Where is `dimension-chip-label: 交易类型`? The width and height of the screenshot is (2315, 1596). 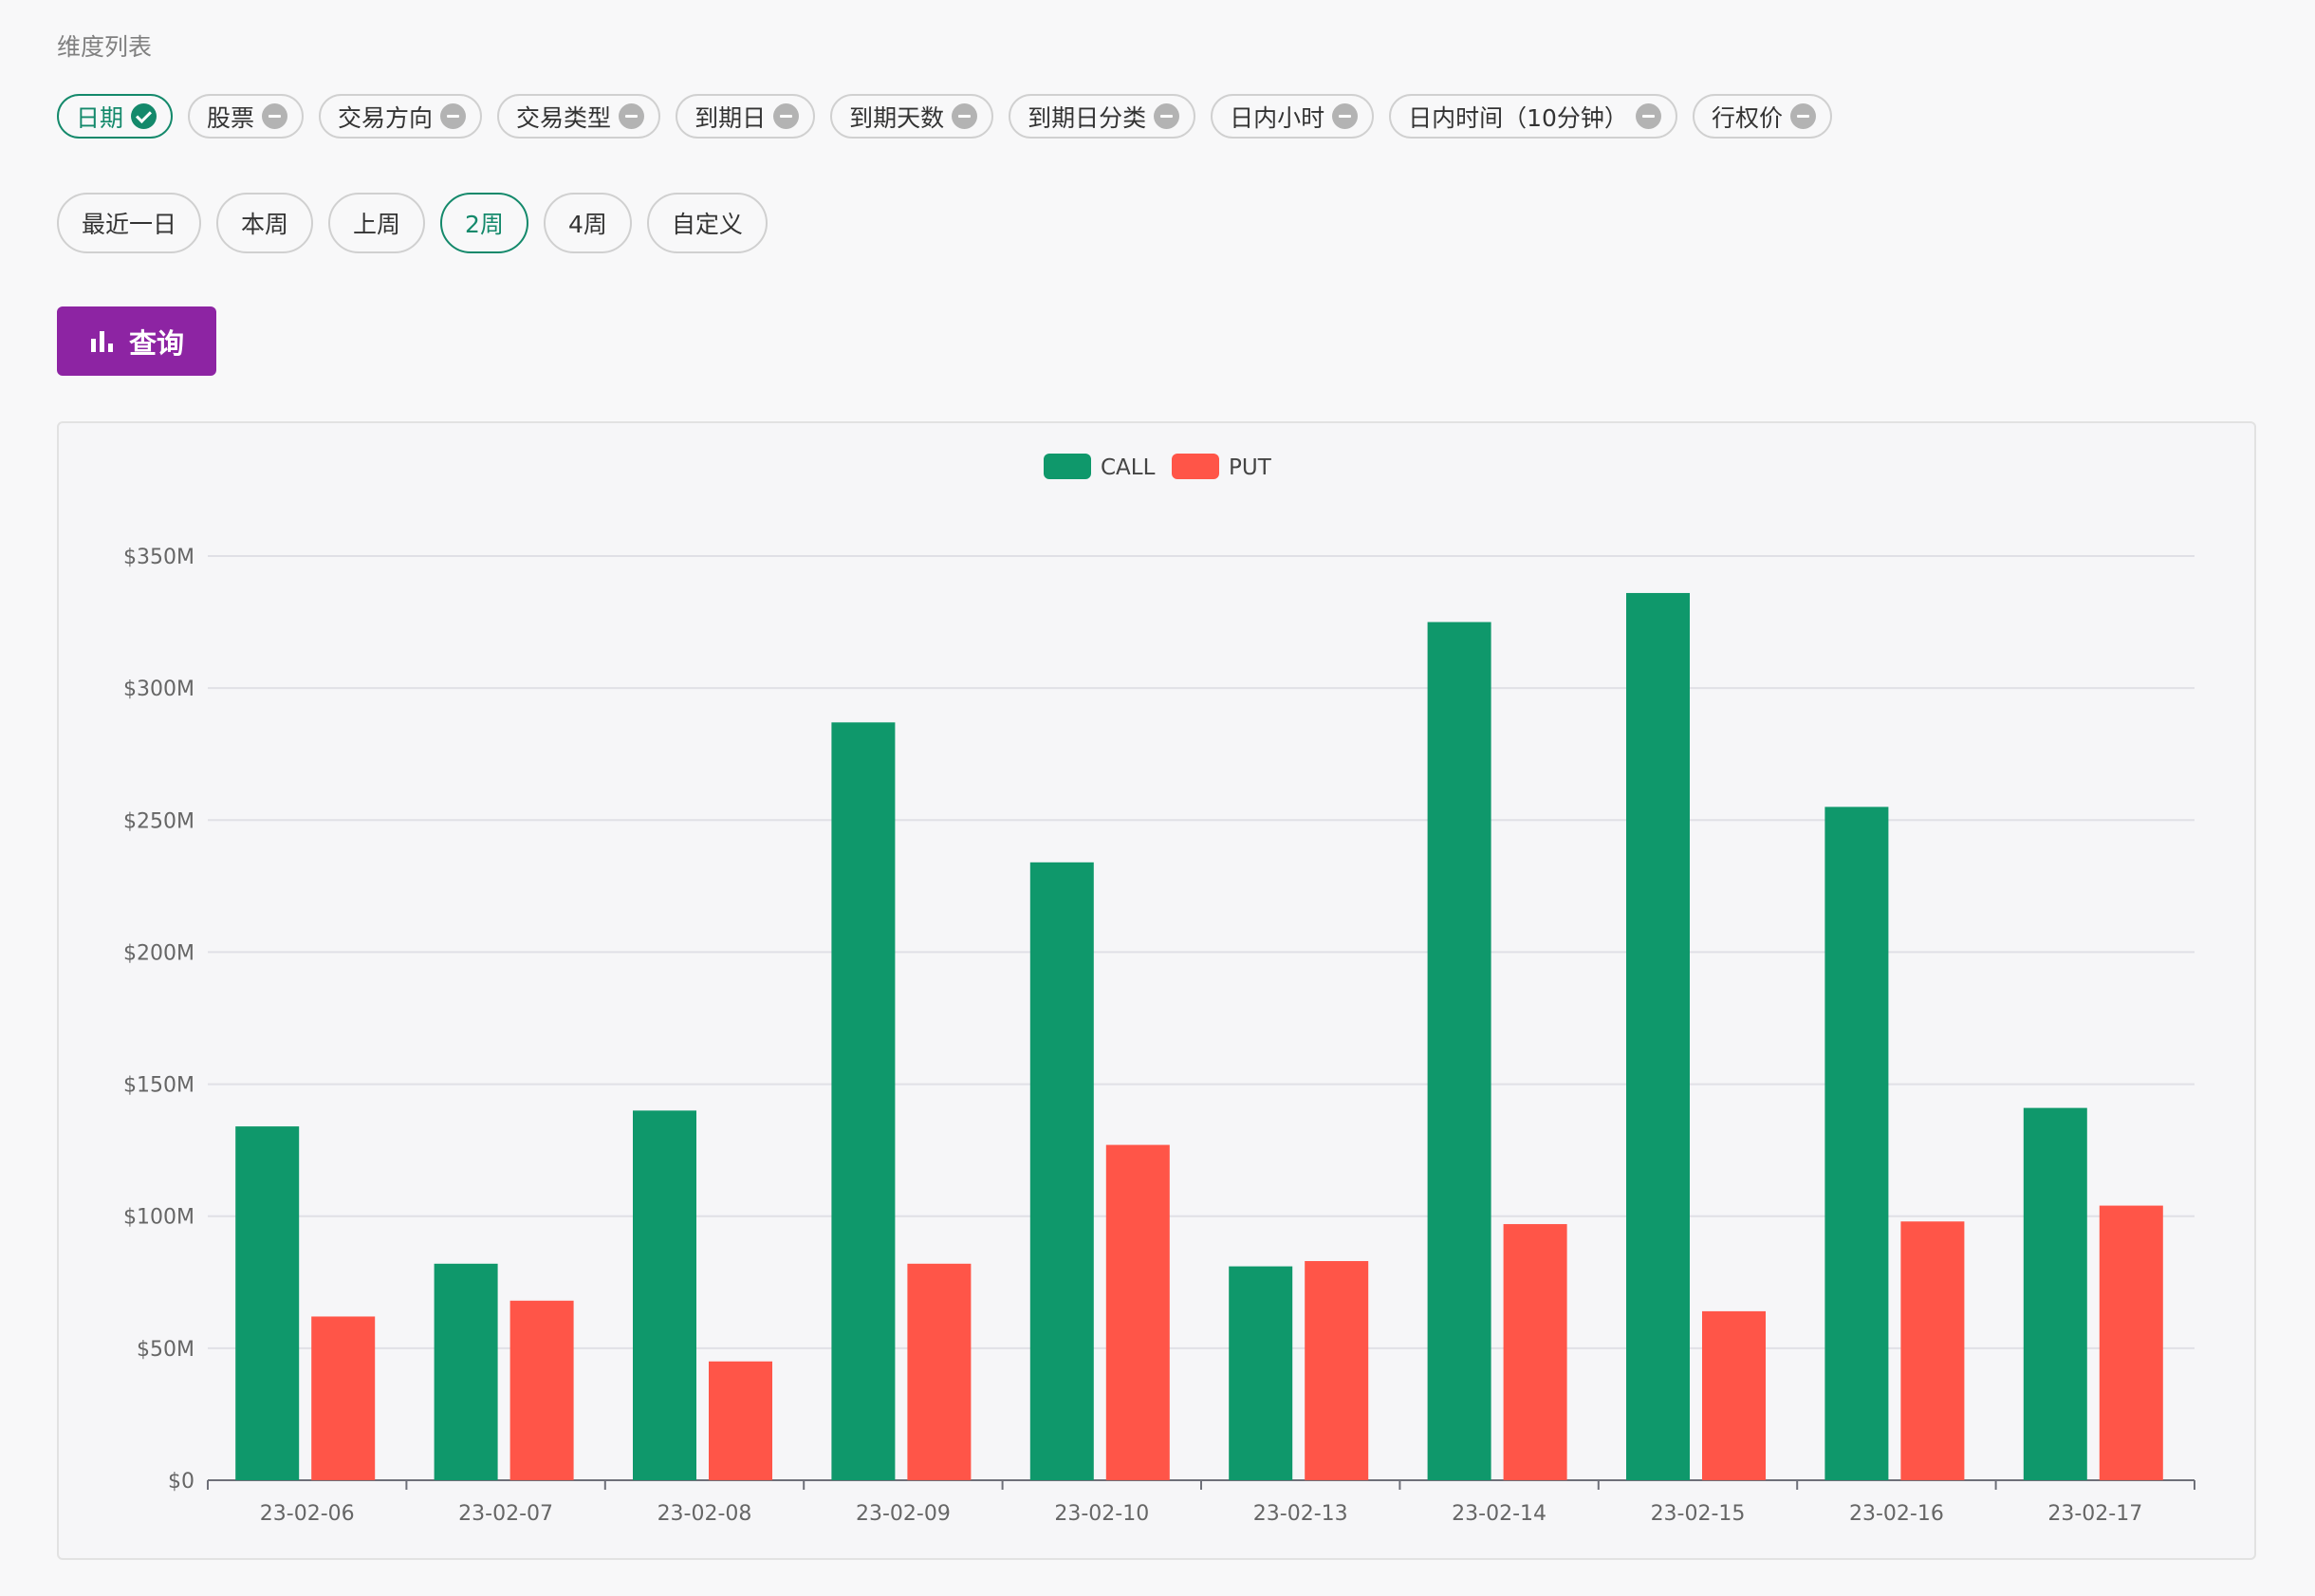
dimension-chip-label: 交易类型 is located at coordinates (564, 117).